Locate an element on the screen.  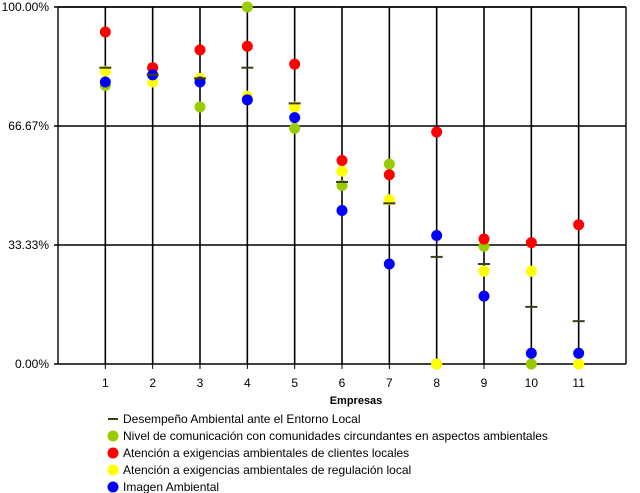
x-tick-label: 3 is located at coordinates (200, 383).